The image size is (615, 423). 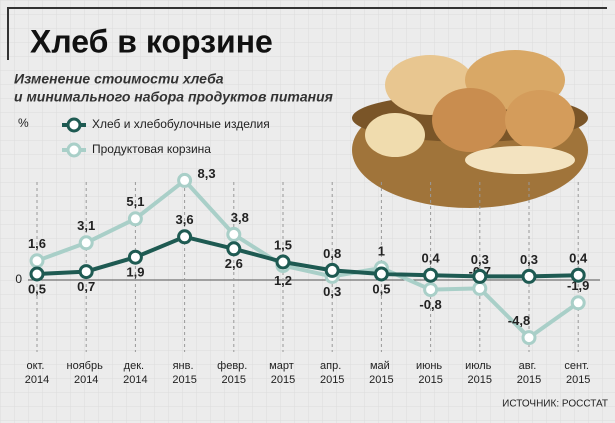 I want to click on subtitle: Изменение стоимости хлеба, so click(x=119, y=79).